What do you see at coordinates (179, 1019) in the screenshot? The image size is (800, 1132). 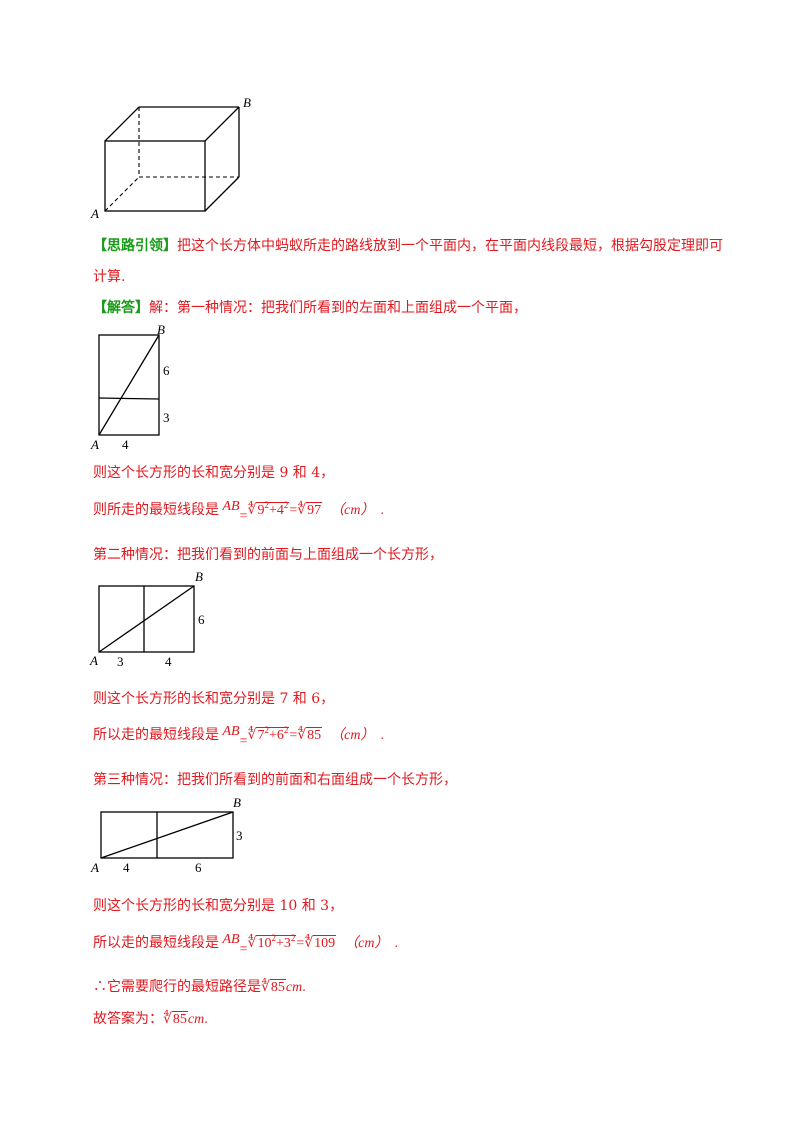 I see `answer-value: 85` at bounding box center [179, 1019].